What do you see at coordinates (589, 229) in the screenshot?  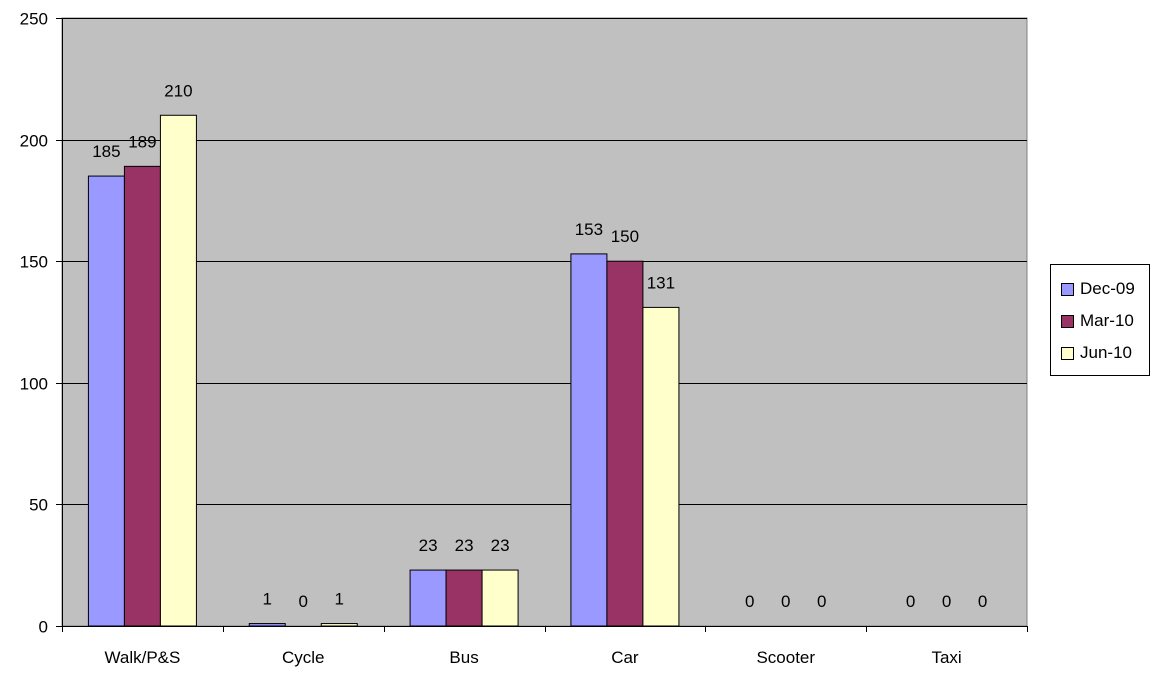 I see `data-label-car-dec-09: 153` at bounding box center [589, 229].